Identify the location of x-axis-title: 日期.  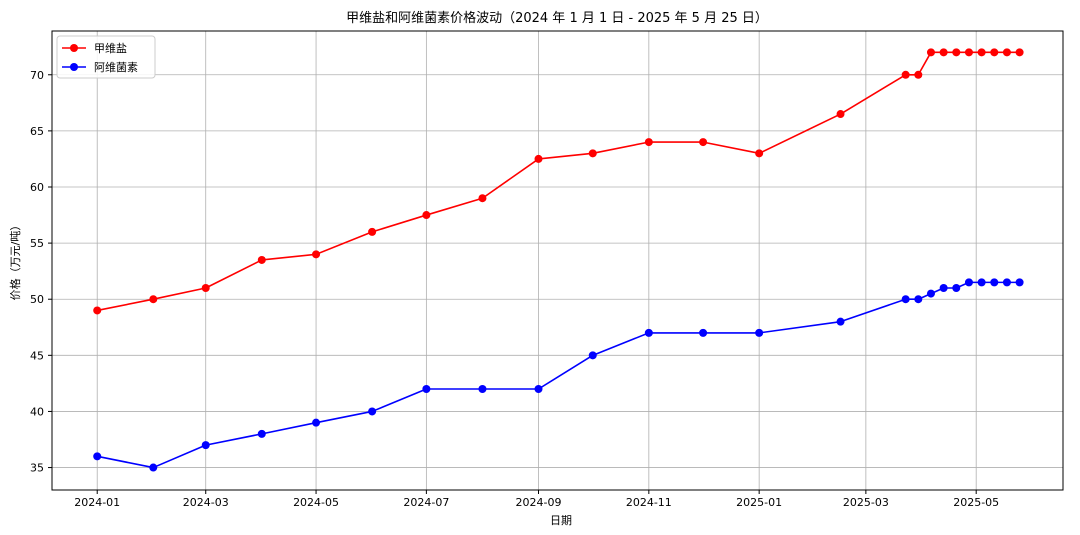
(561, 520).